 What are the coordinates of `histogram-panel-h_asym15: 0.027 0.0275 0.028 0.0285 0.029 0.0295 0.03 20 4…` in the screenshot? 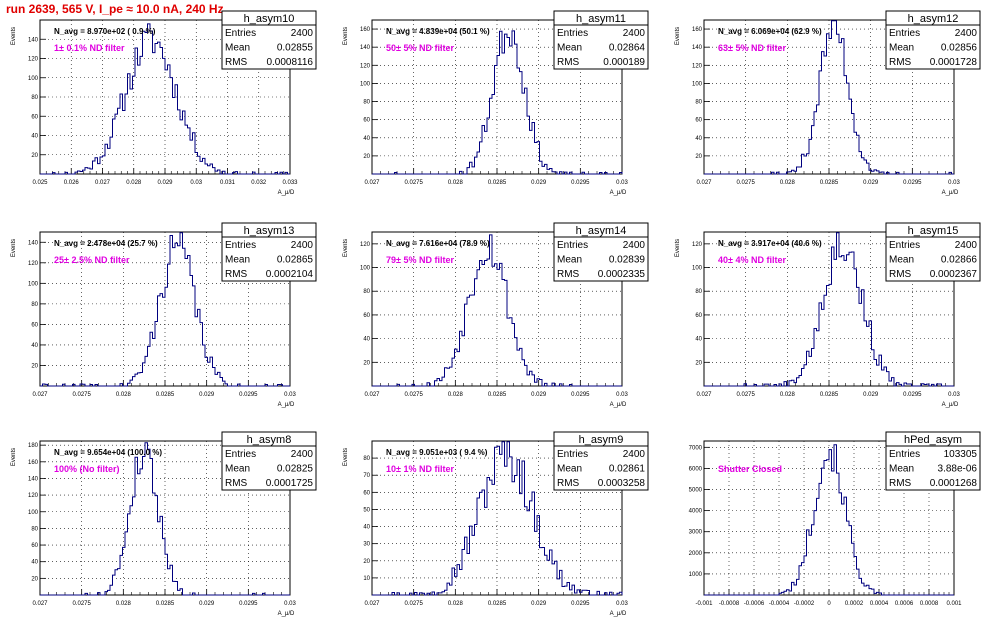 It's located at (828, 315).